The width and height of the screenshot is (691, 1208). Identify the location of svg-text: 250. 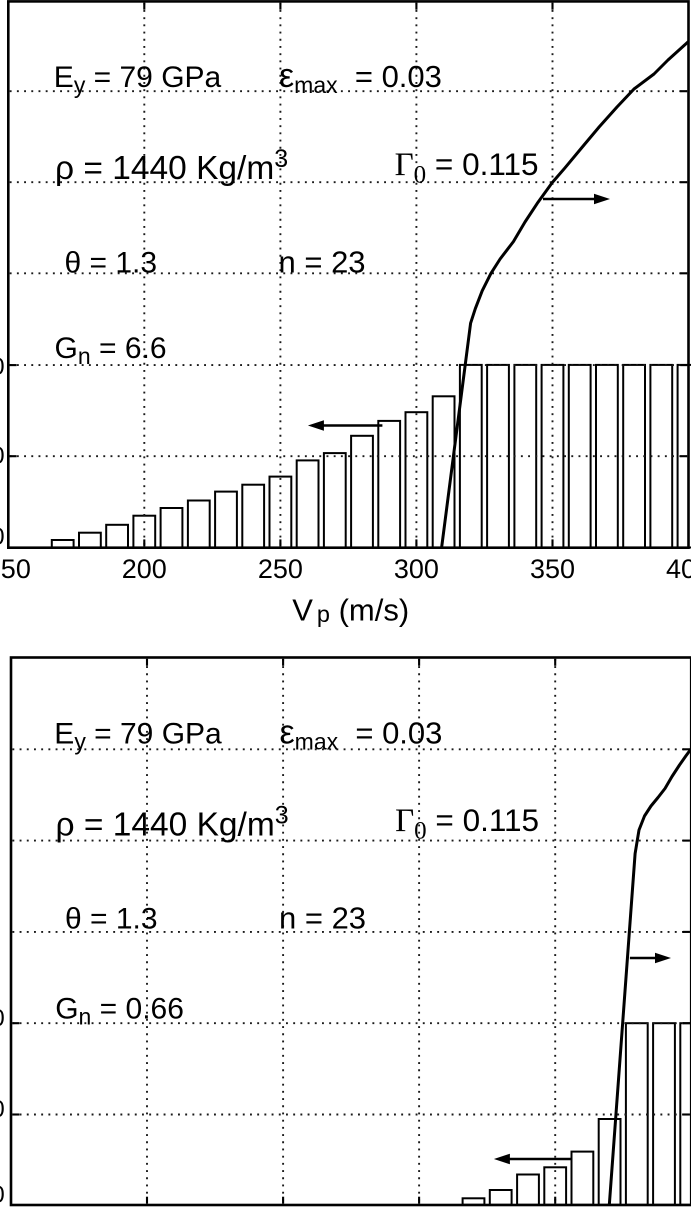
(280, 569).